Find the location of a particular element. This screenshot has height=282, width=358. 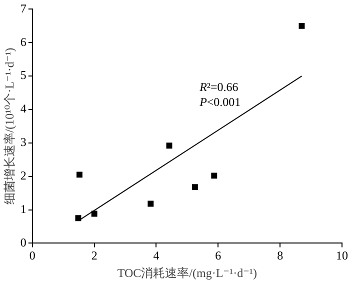

y-tick-label: 3 is located at coordinates (23, 142).